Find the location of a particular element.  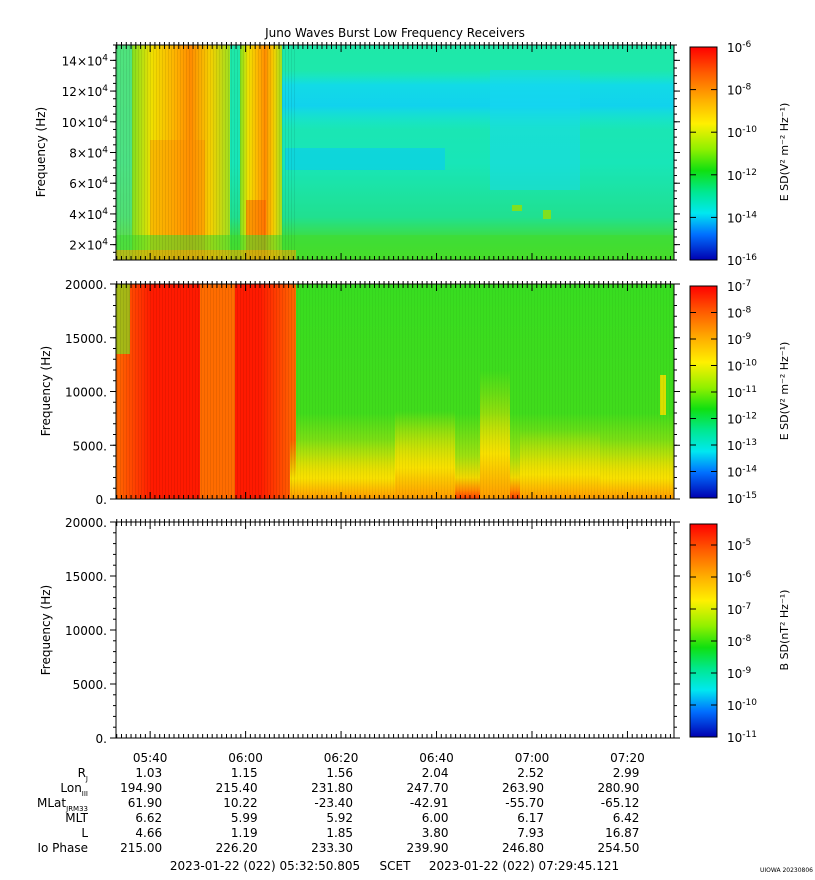

ephemeris-value: 231.80 is located at coordinates (332, 788).